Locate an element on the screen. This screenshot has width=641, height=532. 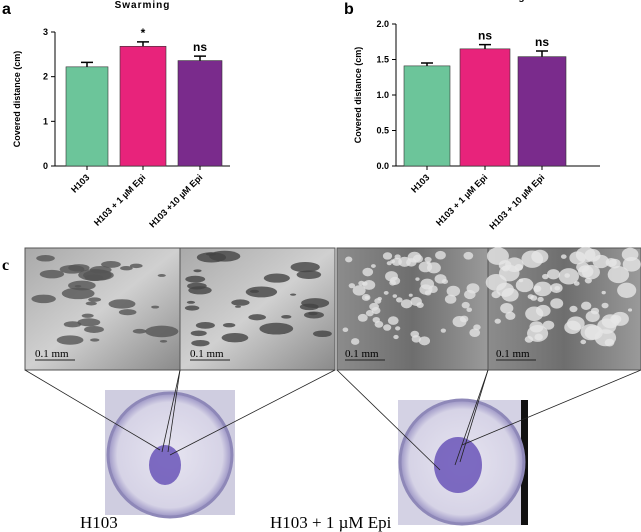
y-tick-label: 0.0 is located at coordinates (382, 166).